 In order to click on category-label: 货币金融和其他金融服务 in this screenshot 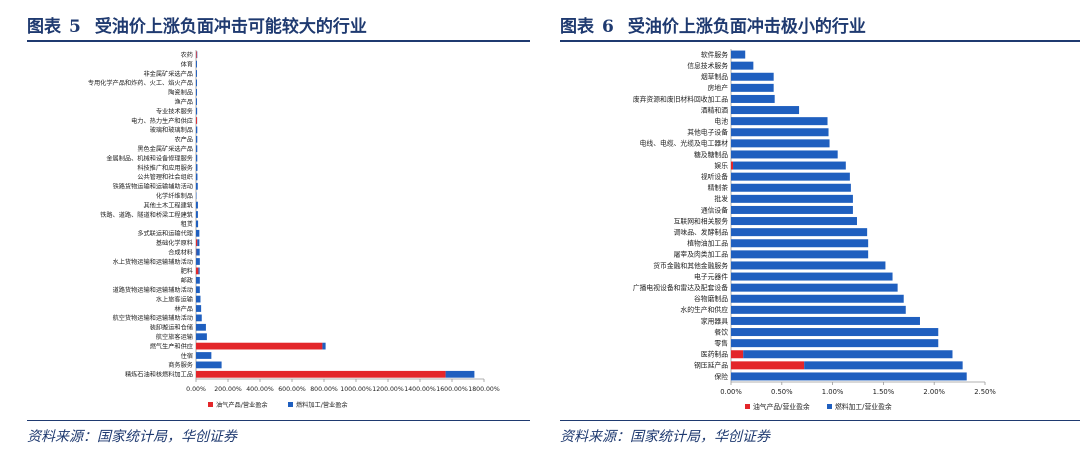, I will do `click(690, 265)`.